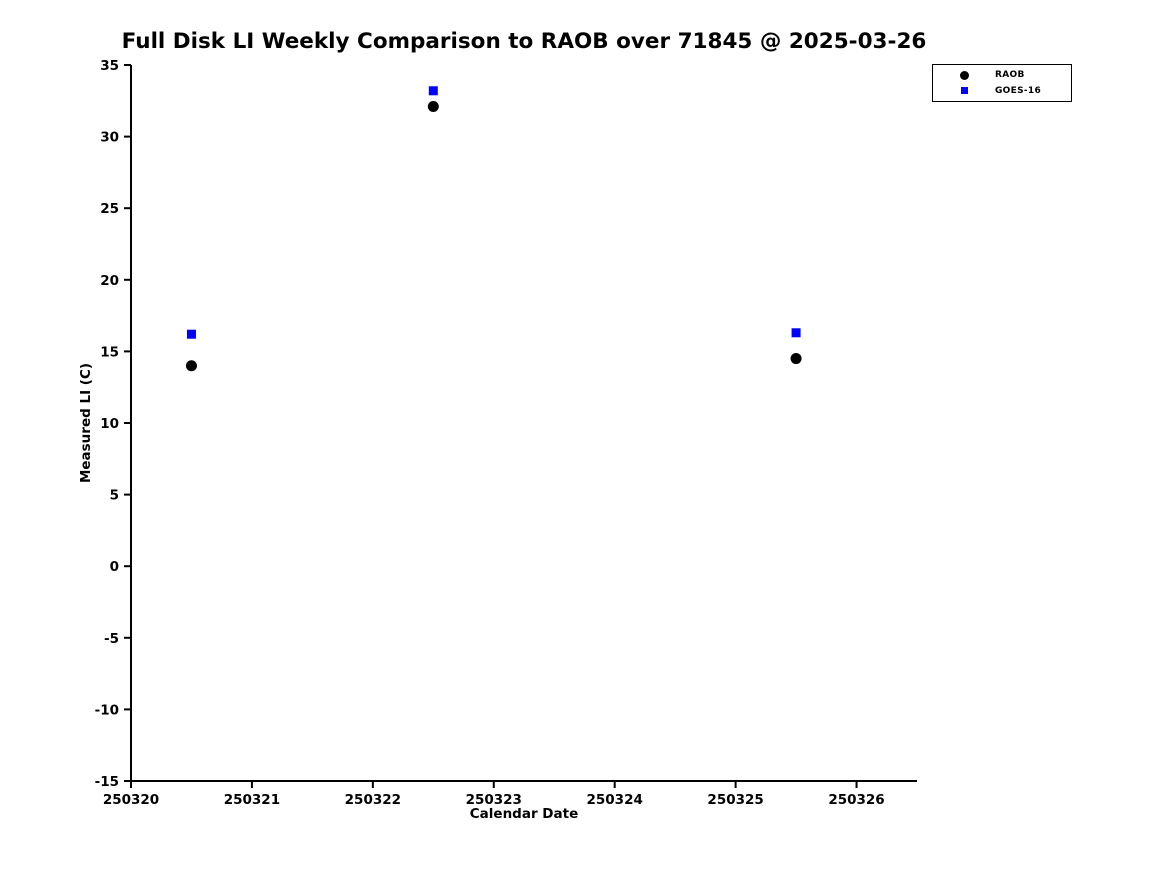 The height and width of the screenshot is (875, 1167). Describe the element at coordinates (109, 352) in the screenshot. I see `y-tick-label: 15` at that location.